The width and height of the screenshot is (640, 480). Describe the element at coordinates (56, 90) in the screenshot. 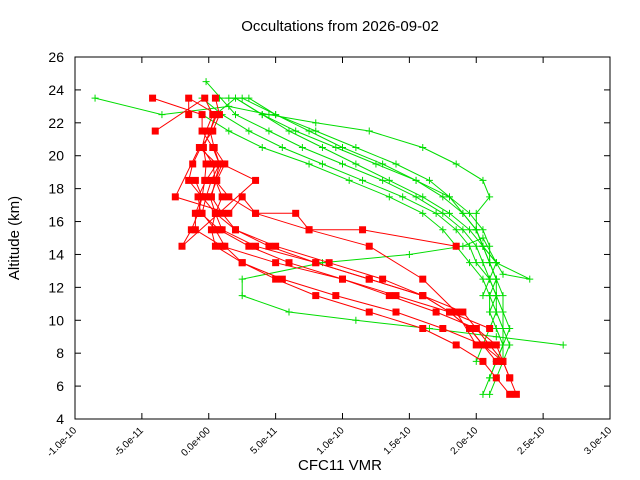

I see `y-tick-label: 24` at that location.